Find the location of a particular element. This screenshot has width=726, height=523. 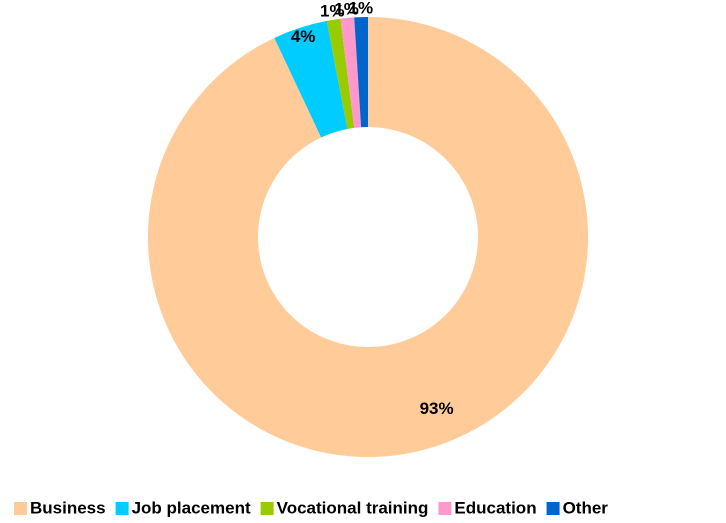

legend-label: Education is located at coordinates (495, 507).